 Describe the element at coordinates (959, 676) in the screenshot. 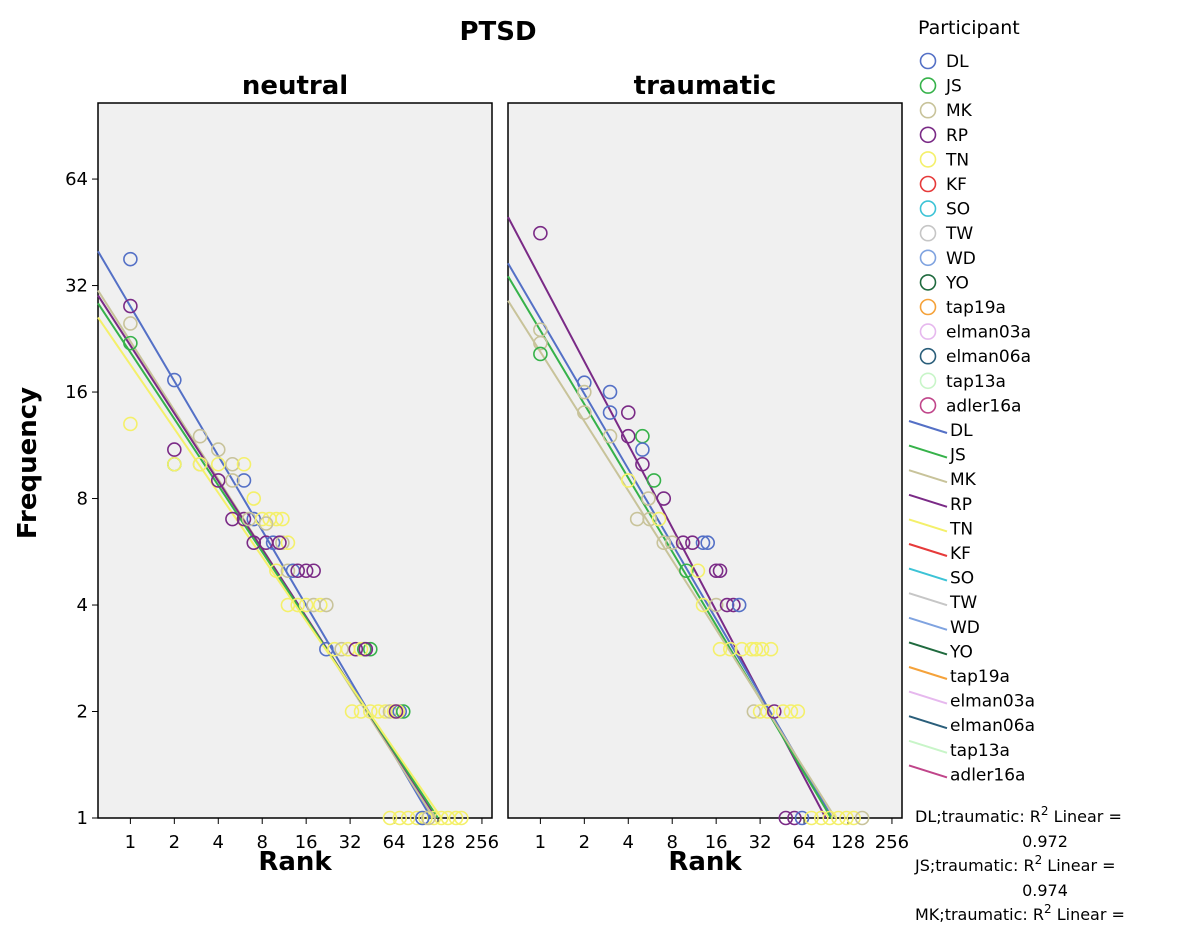

I see `legend-item-line-tap19a: tap19a` at that location.